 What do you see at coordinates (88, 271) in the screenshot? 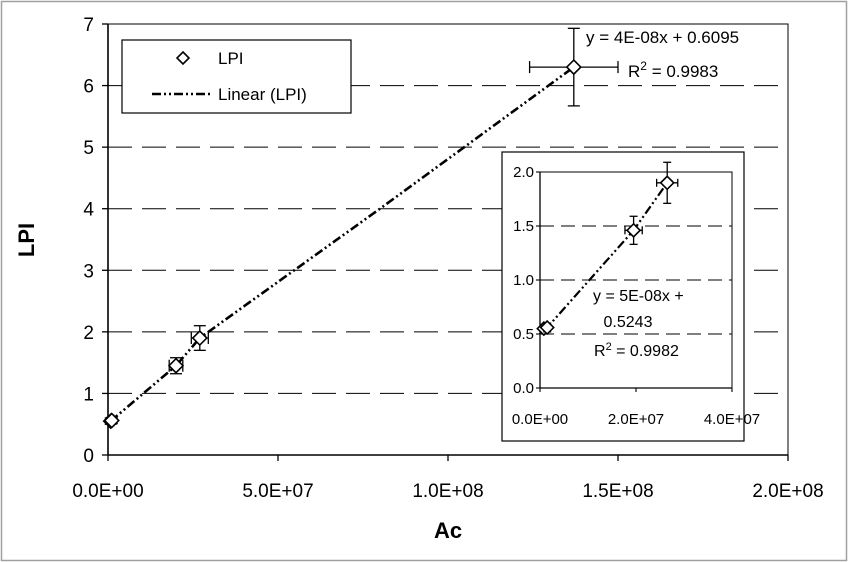
I see `y-tick-label: 3` at bounding box center [88, 271].